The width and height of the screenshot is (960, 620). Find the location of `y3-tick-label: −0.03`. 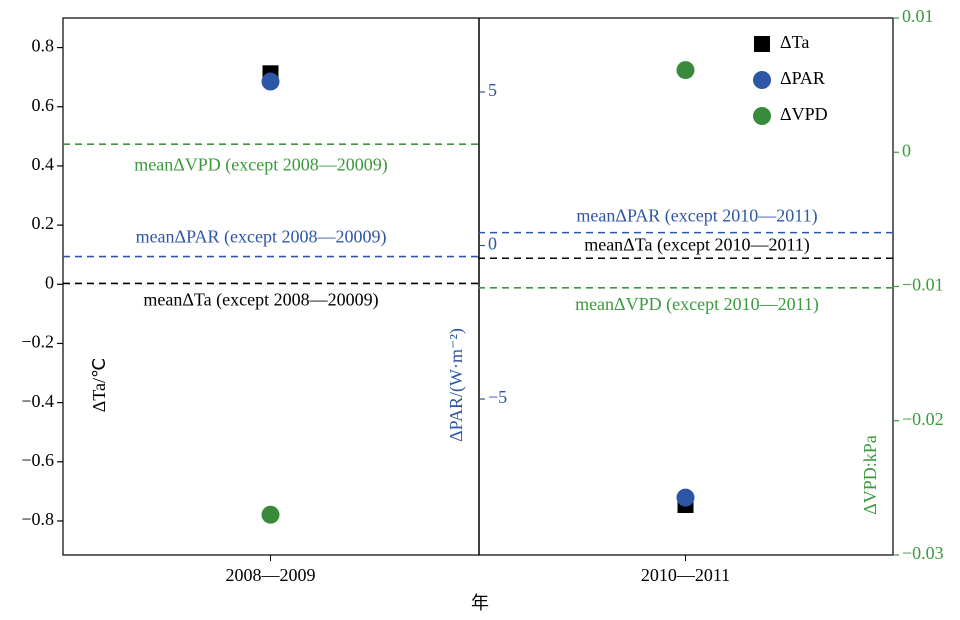

y3-tick-label: −0.03 is located at coordinates (923, 553).